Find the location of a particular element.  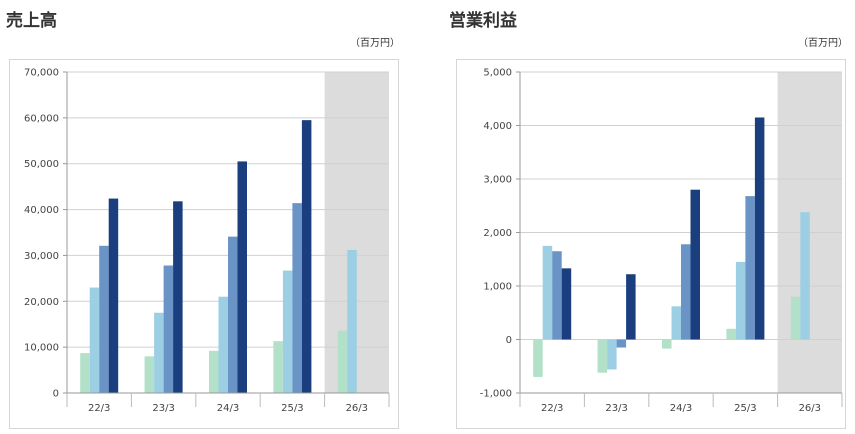

y-tick-label: 4,000 is located at coordinates (497, 126).